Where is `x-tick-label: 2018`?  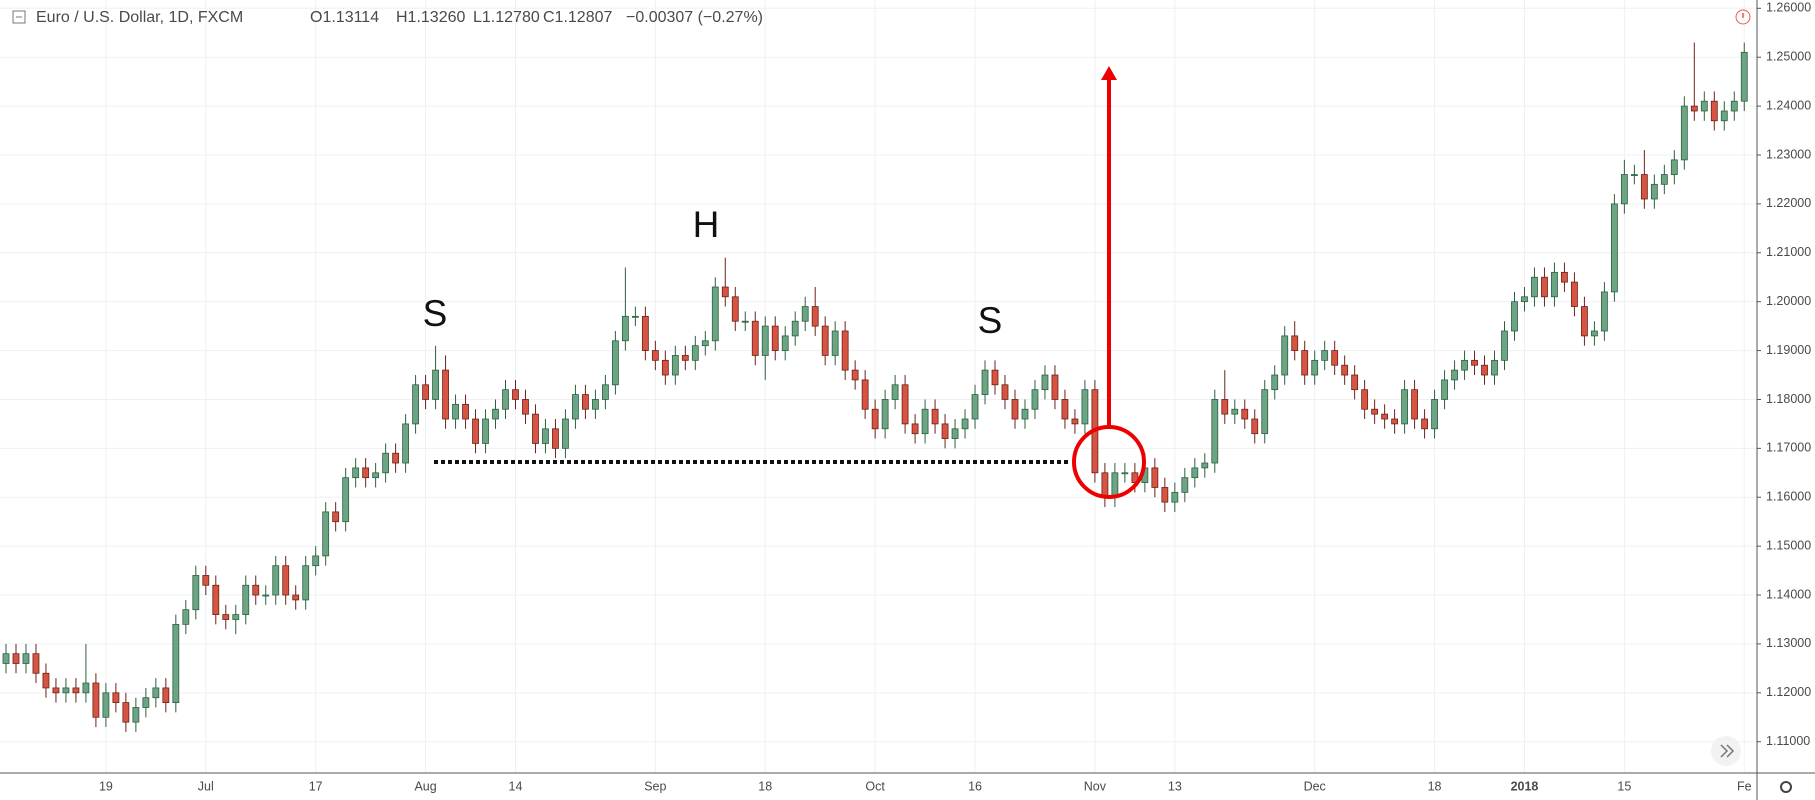
x-tick-label: 2018 is located at coordinates (1525, 786).